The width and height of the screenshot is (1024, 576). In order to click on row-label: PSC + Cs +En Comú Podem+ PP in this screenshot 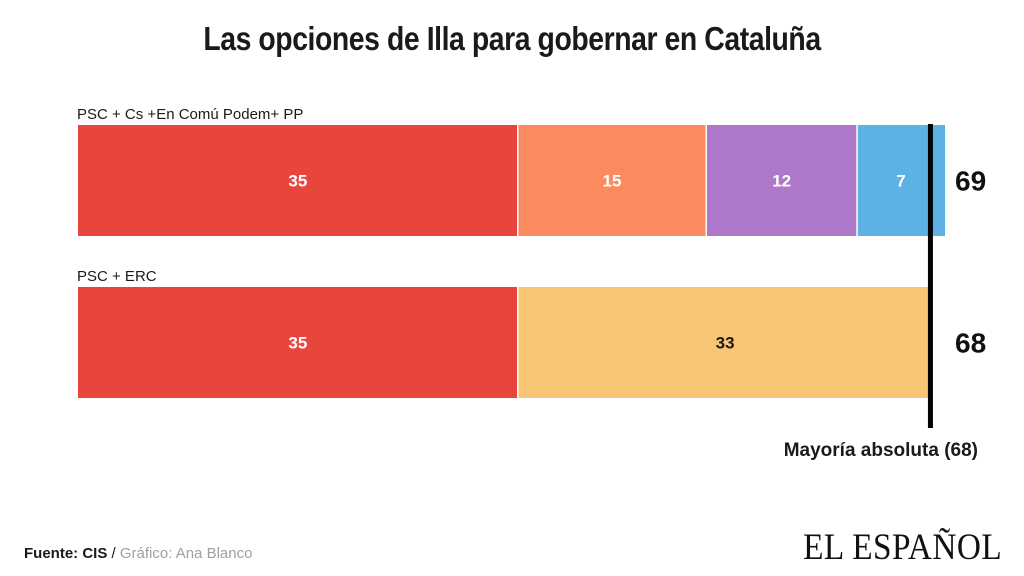, I will do `click(190, 114)`.